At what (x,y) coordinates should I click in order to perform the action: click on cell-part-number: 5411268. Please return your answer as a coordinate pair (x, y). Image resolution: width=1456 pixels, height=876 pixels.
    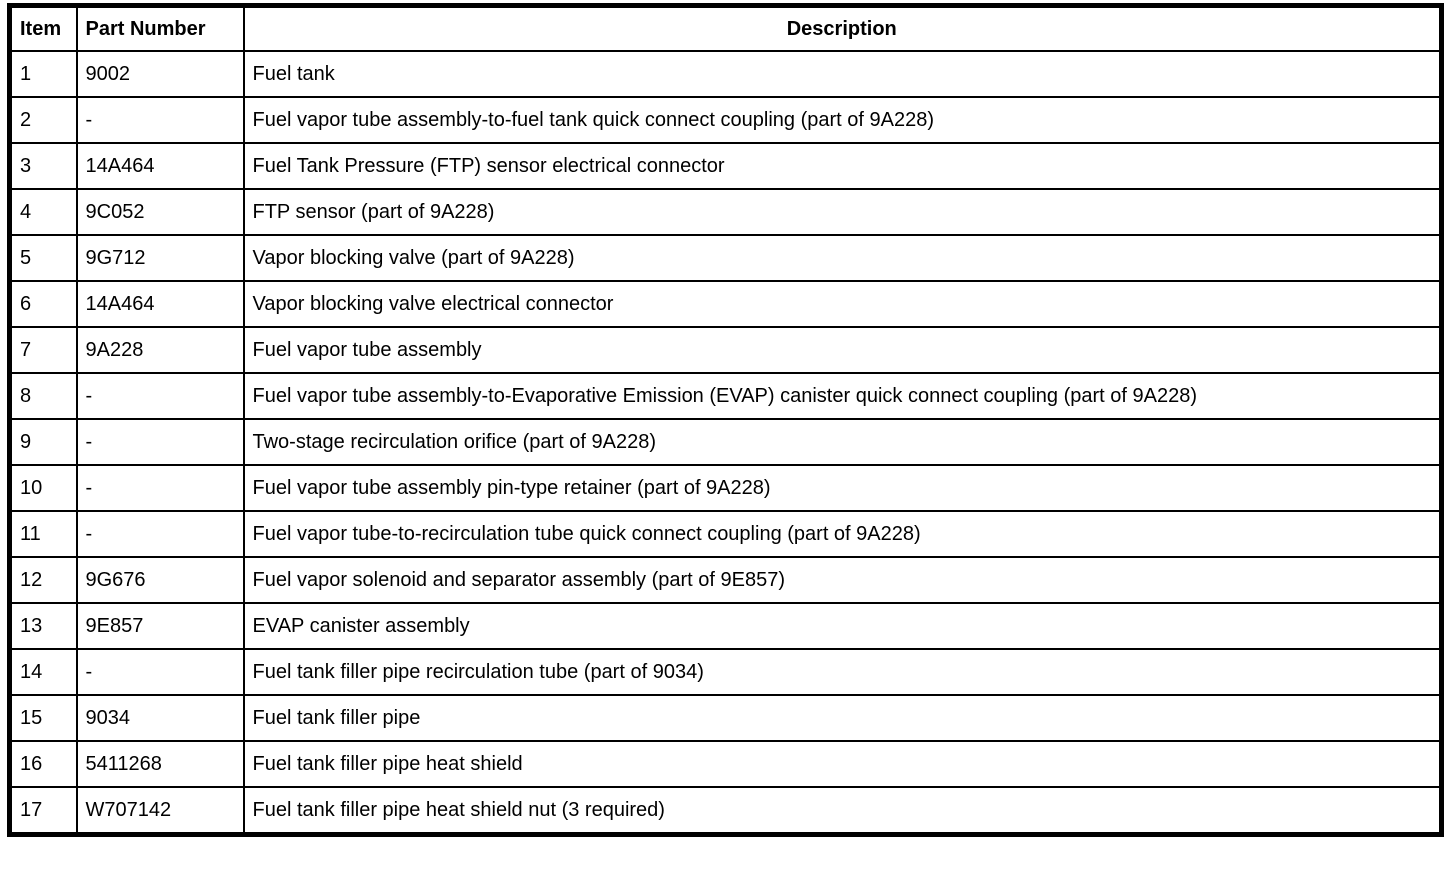
    Looking at the image, I should click on (160, 764).